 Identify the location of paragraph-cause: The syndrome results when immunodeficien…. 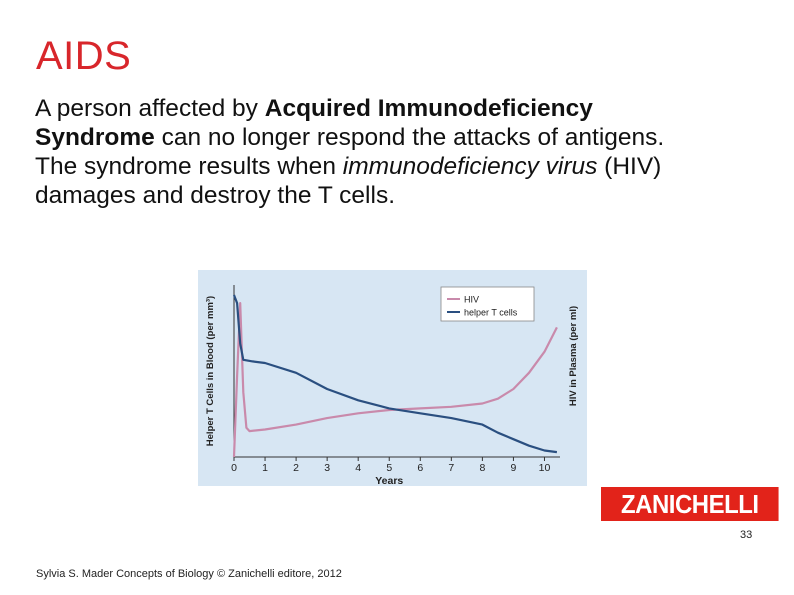
(385, 181).